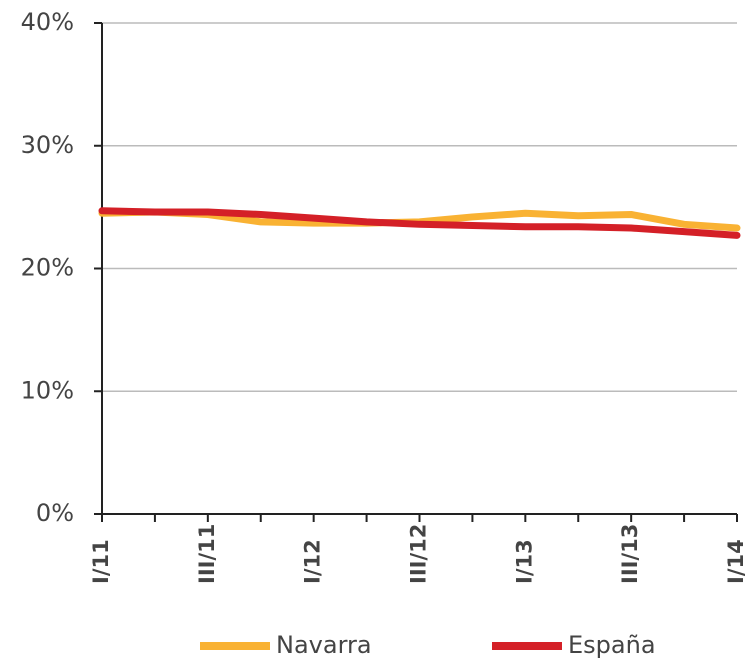 The image size is (751, 663). What do you see at coordinates (101, 561) in the screenshot?
I see `x-tick-label: I/11` at bounding box center [101, 561].